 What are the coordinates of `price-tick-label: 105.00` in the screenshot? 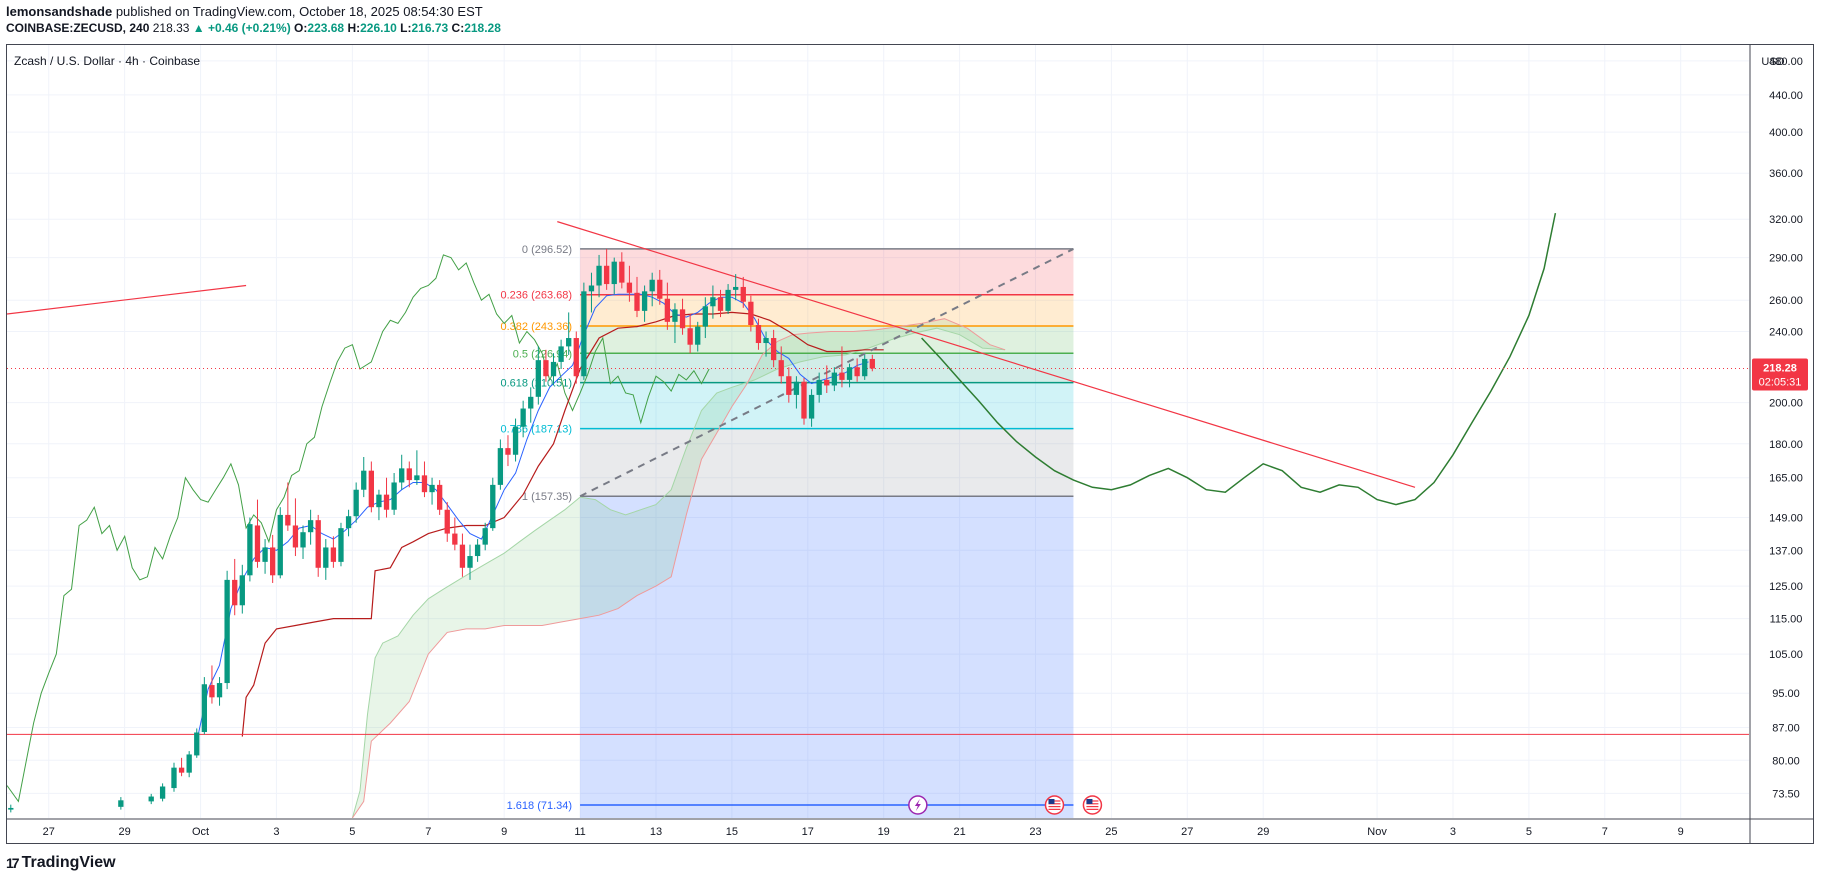 It's located at (1786, 655).